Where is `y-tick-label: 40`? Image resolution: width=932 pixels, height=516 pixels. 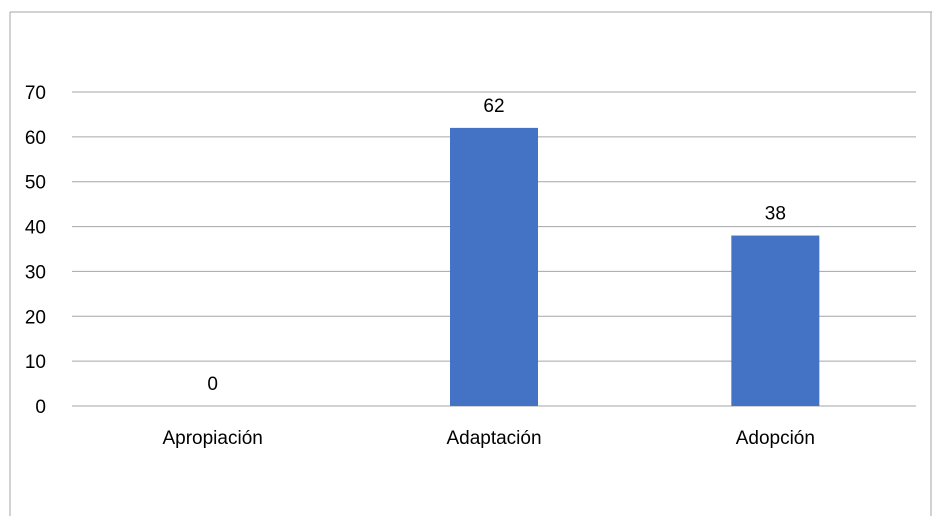 y-tick-label: 40 is located at coordinates (35, 228).